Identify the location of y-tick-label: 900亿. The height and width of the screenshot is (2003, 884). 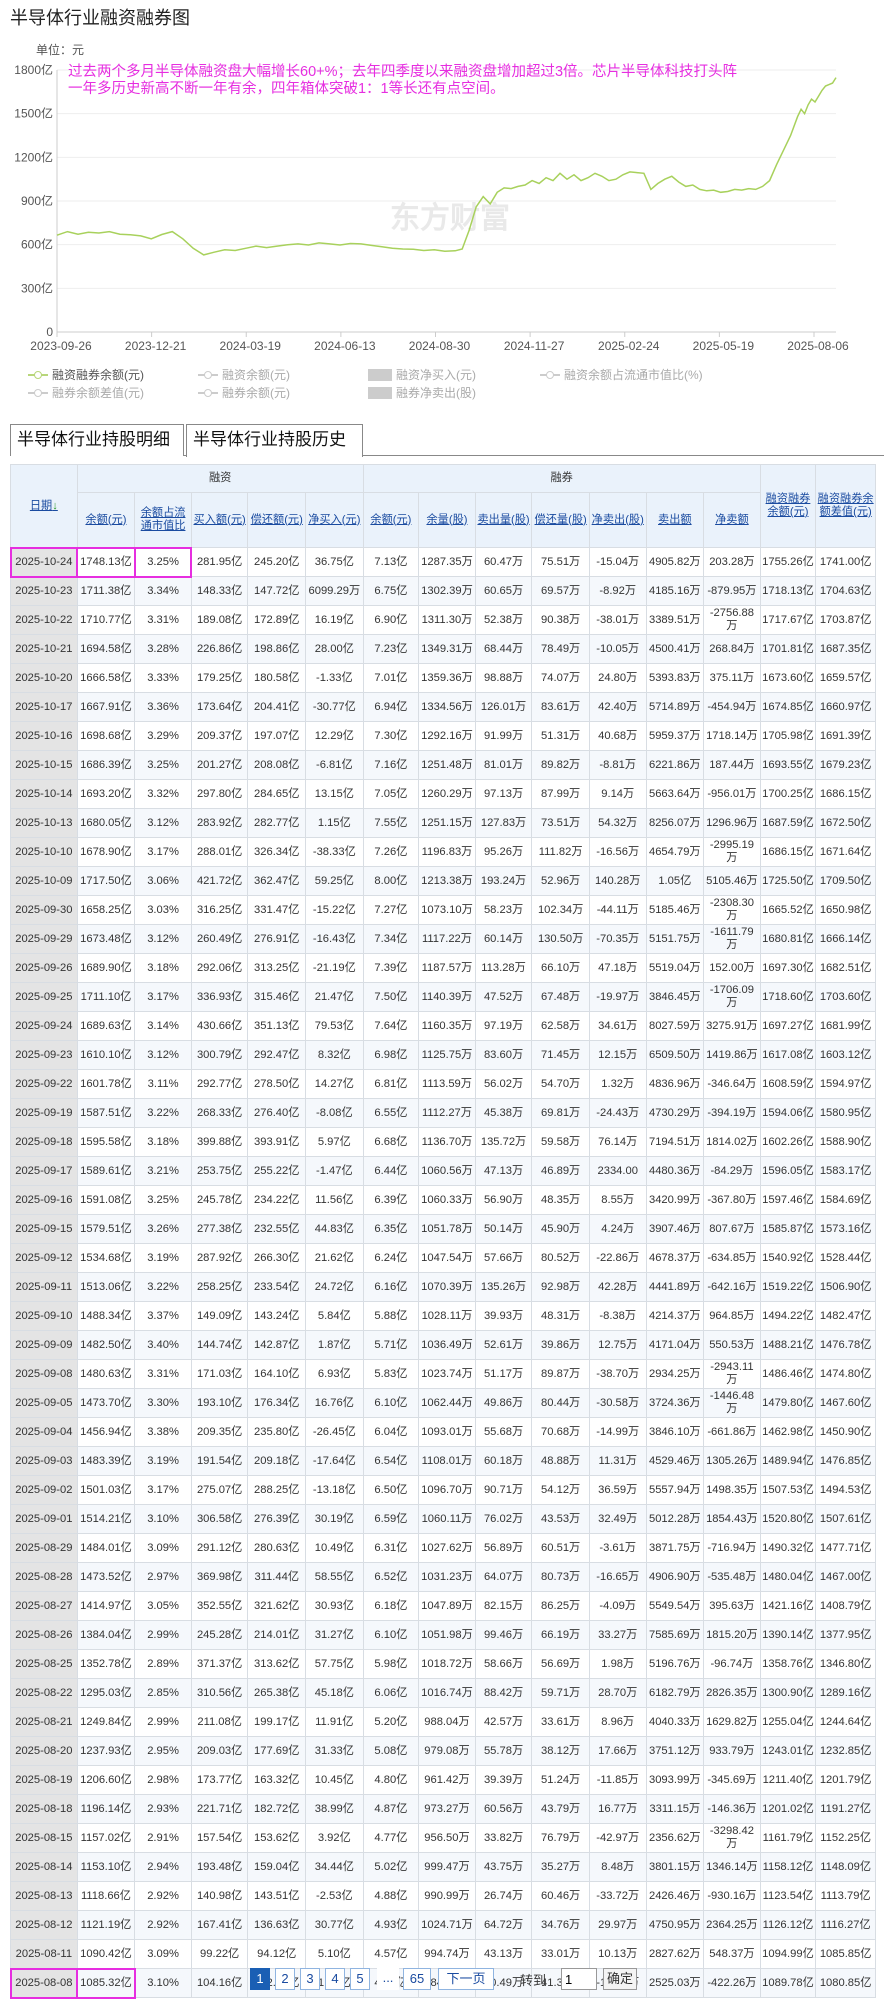
(37, 200).